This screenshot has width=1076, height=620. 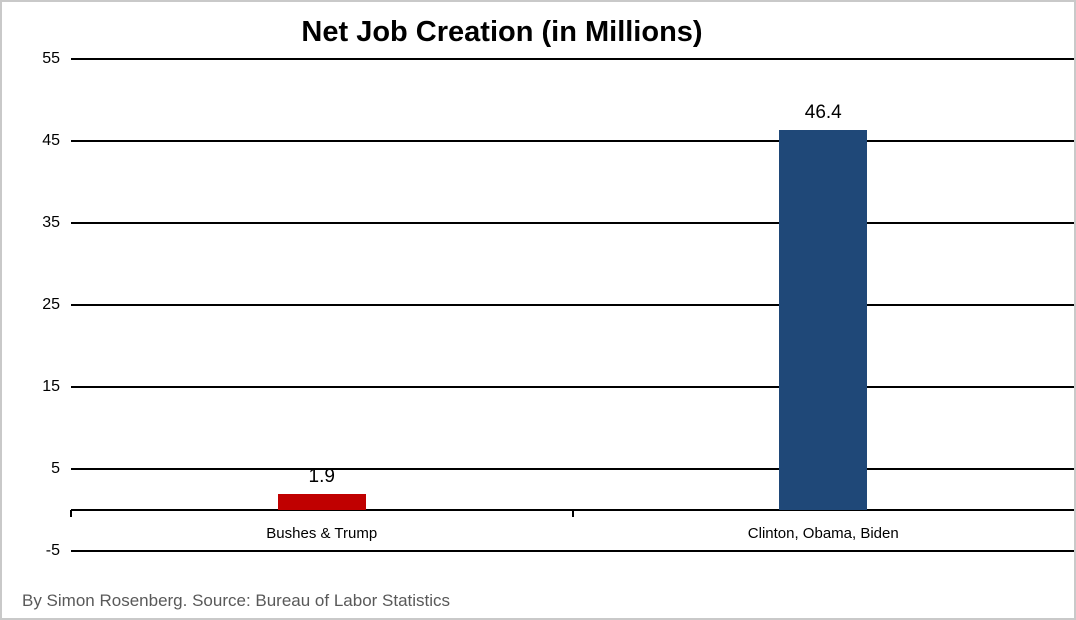 I want to click on chart-title: Net Job Creation (in Millions), so click(x=502, y=32).